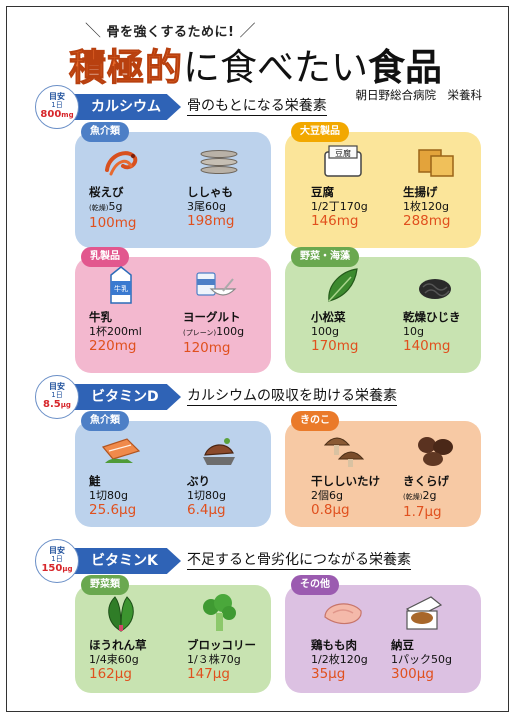 The image size is (516, 719). I want to click on daily-goal-badge: 目安 1日 800mg, so click(57, 107).